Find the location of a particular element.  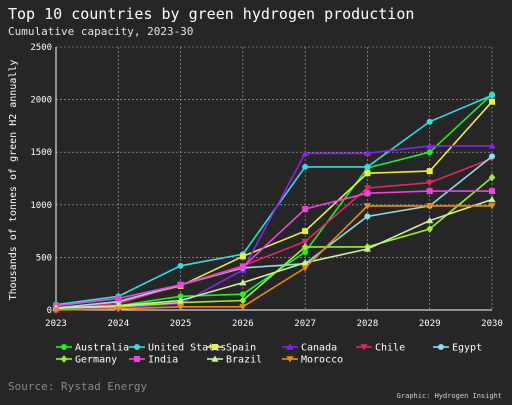

x-tick-label: 2026 is located at coordinates (243, 324).